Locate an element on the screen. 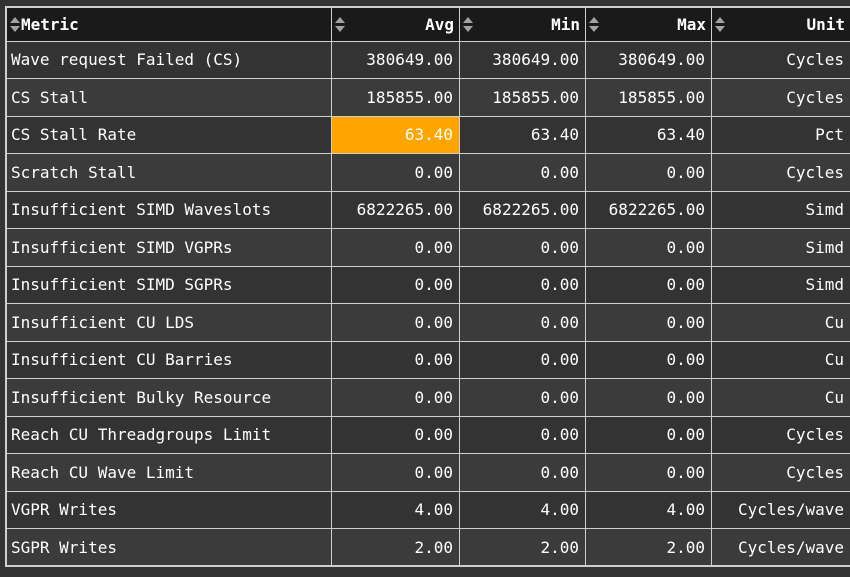 The image size is (850, 577). column-header-avg: Avg is located at coordinates (395, 24).